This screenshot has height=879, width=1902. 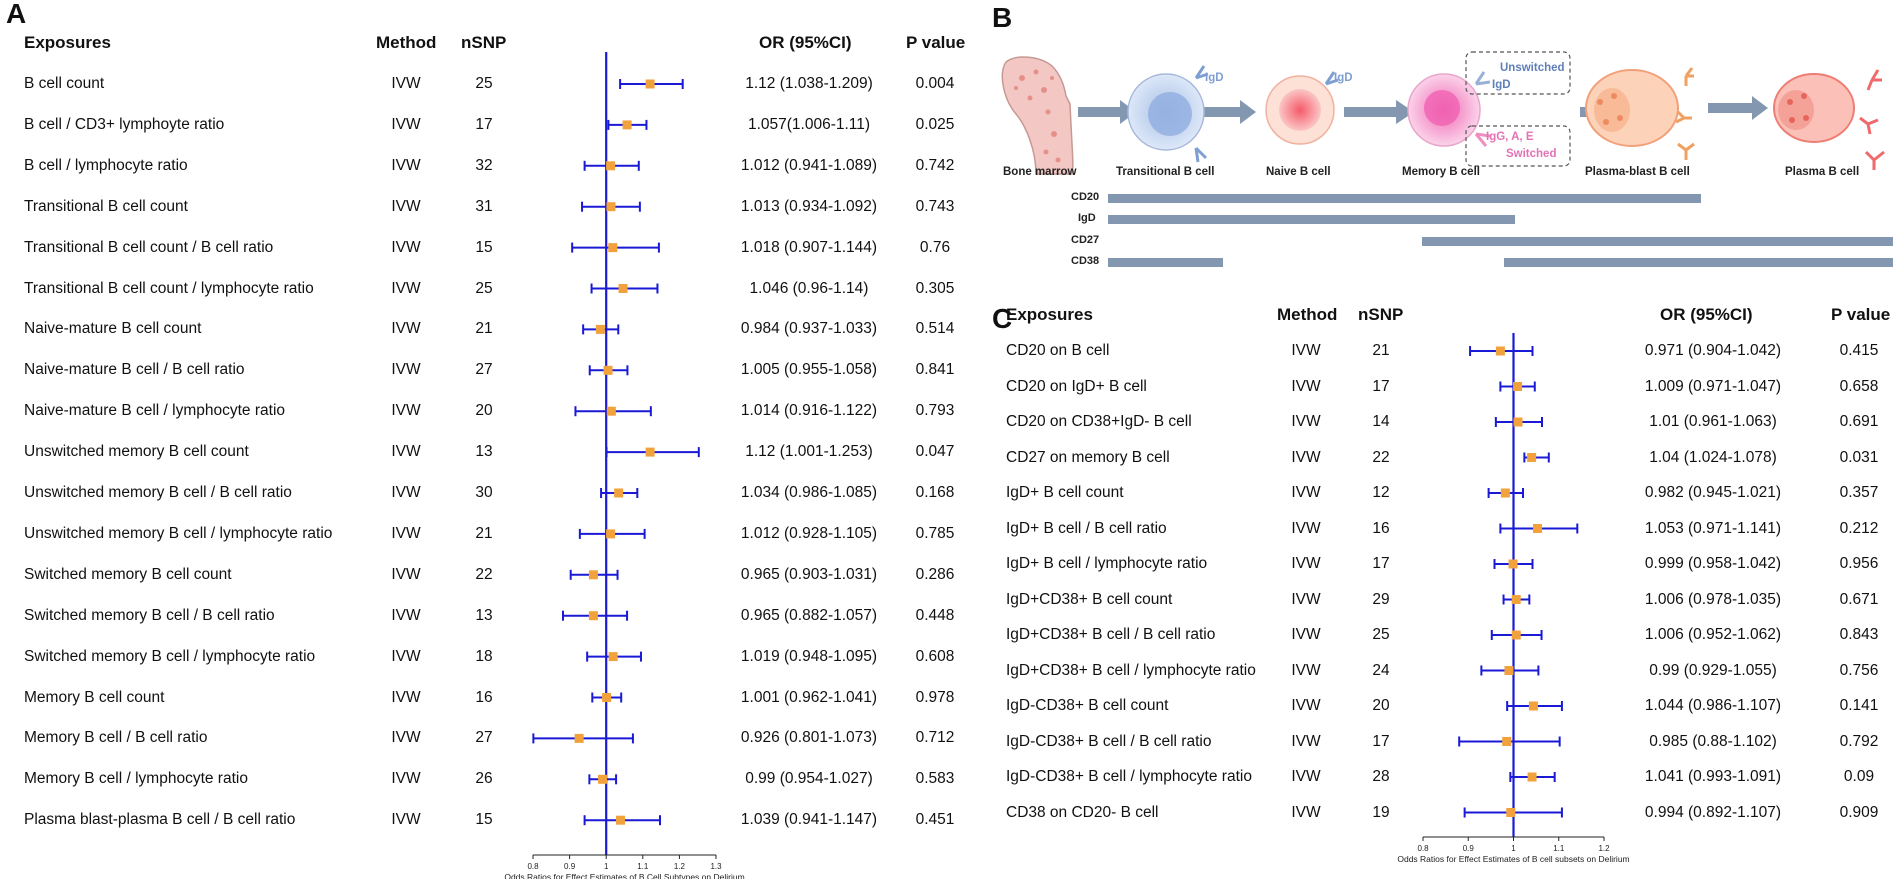 I want to click on exposure-label: CD20 on B cell, so click(x=1058, y=350).